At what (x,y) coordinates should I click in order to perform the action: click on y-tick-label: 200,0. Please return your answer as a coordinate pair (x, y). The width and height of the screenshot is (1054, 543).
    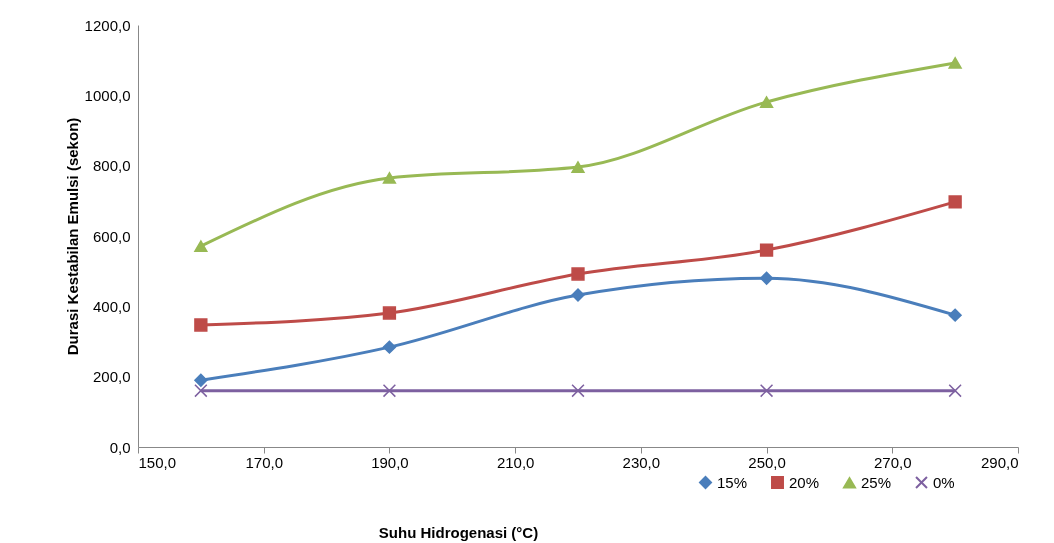
    Looking at the image, I should click on (111, 377).